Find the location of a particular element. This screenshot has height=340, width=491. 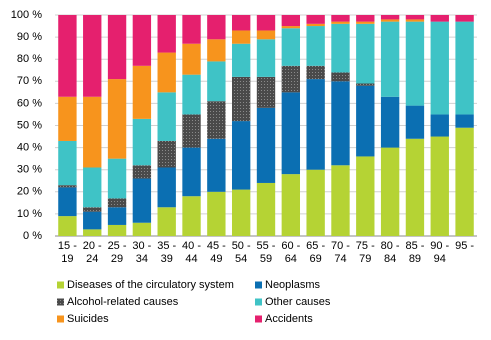

x-tick-label: 35 -39 is located at coordinates (166, 252).